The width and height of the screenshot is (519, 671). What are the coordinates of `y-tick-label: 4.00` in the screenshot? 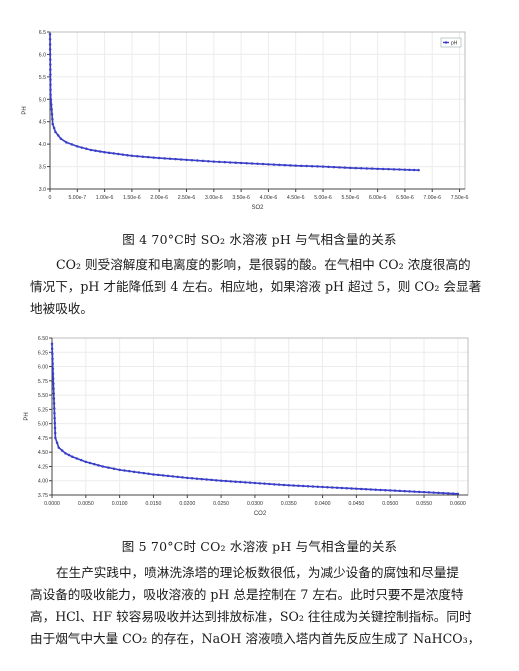 It's located at (43, 482).